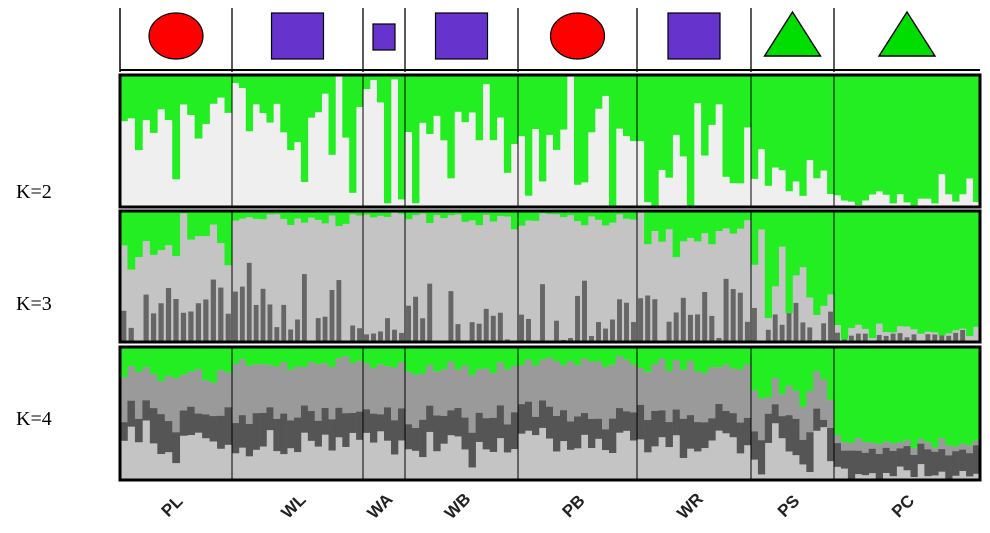 The image size is (990, 533). Describe the element at coordinates (294, 506) in the screenshot. I see `population-label: WL` at that location.